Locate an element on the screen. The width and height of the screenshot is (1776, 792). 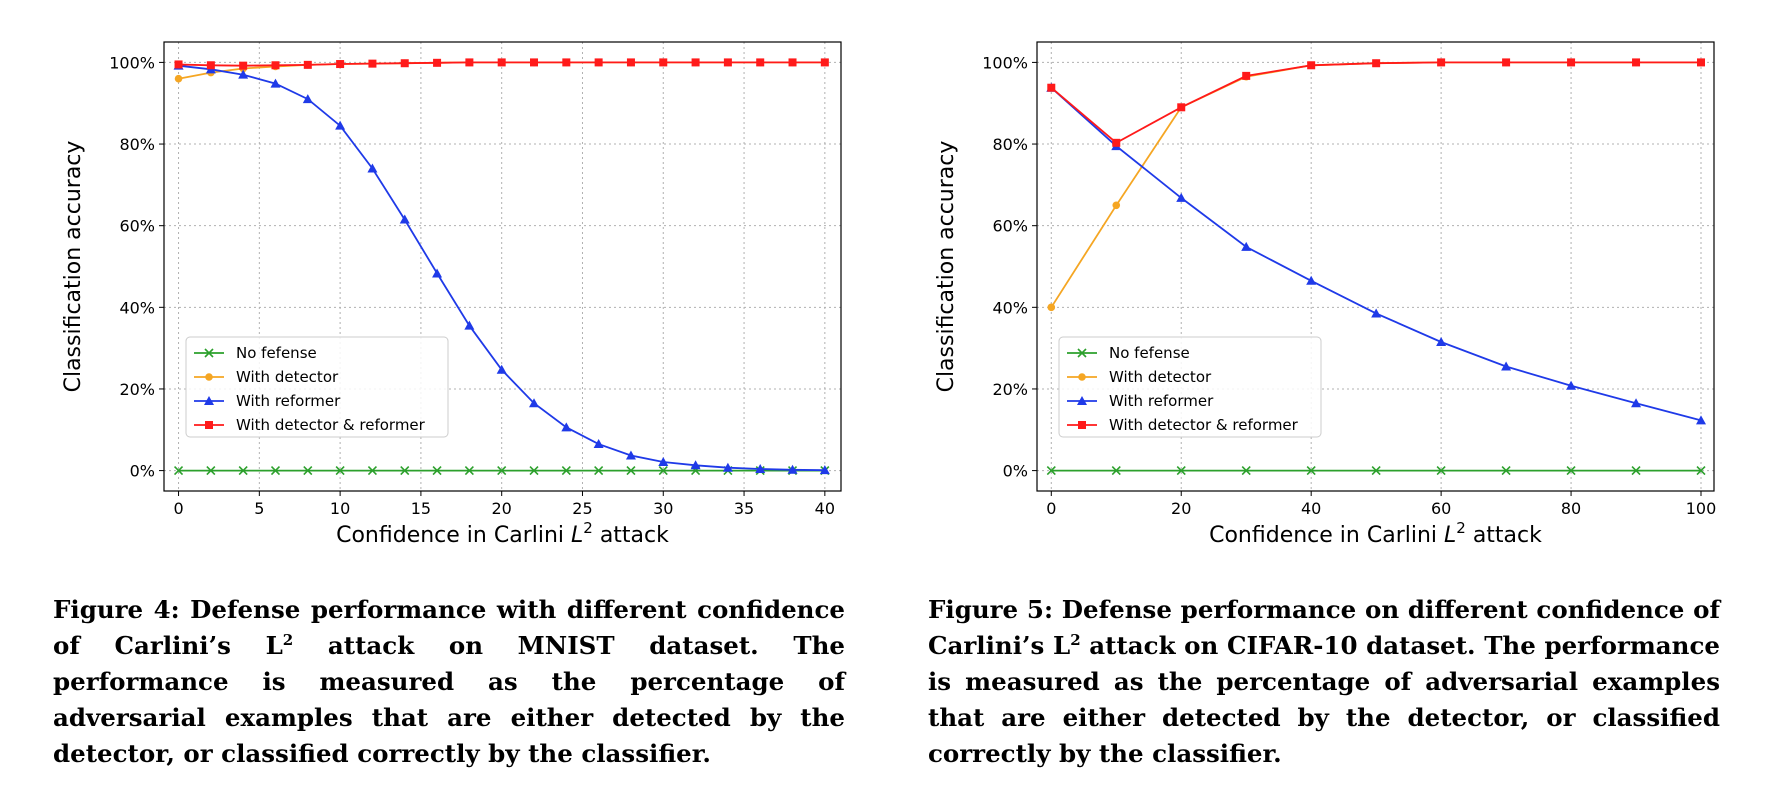
legend-label: With detector & reformer is located at coordinates (331, 425).